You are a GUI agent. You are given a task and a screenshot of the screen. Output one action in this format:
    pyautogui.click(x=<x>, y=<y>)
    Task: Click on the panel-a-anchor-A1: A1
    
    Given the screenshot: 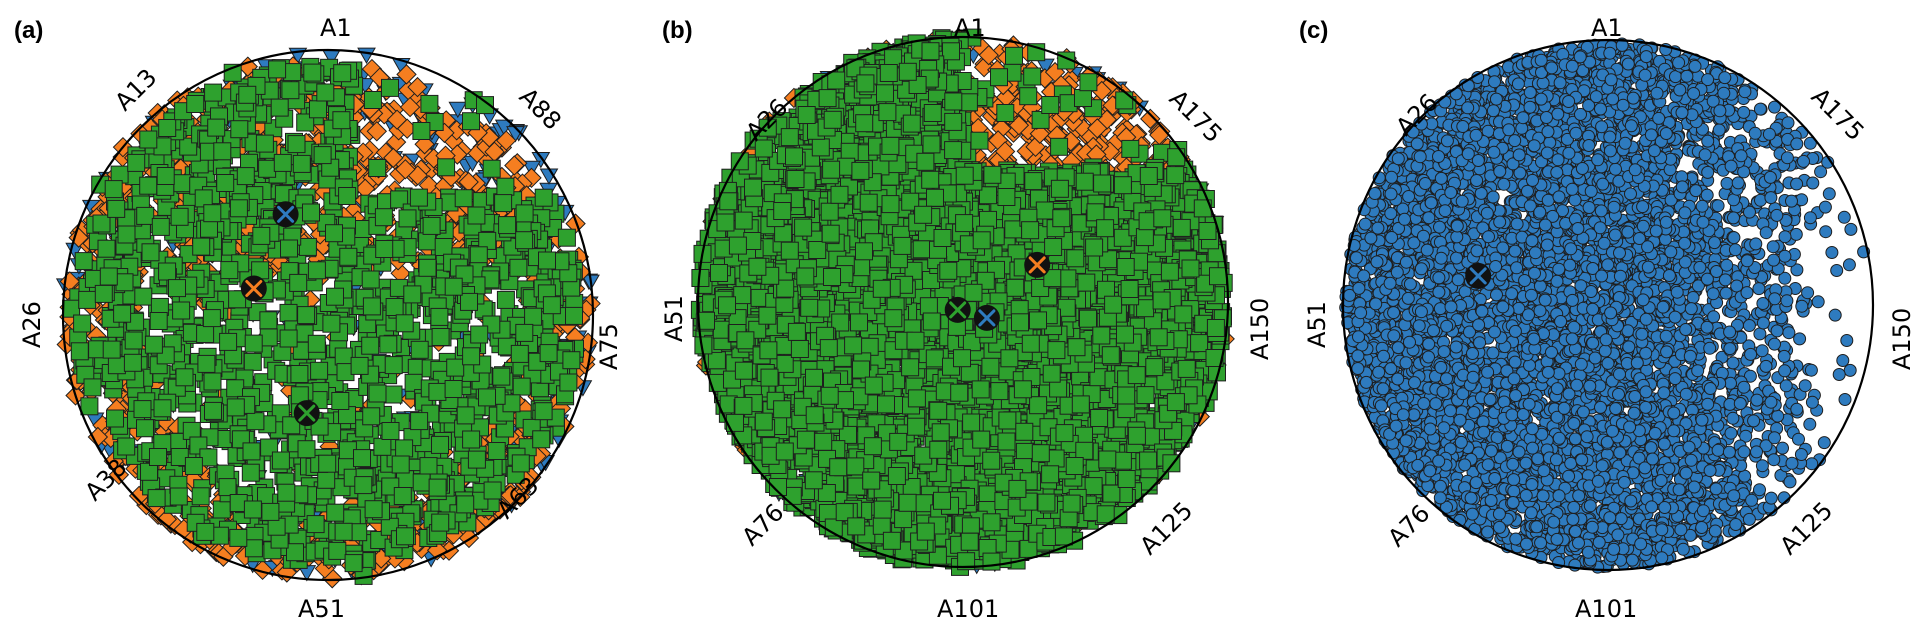 What is the action you would take?
    pyautogui.click(x=336, y=28)
    